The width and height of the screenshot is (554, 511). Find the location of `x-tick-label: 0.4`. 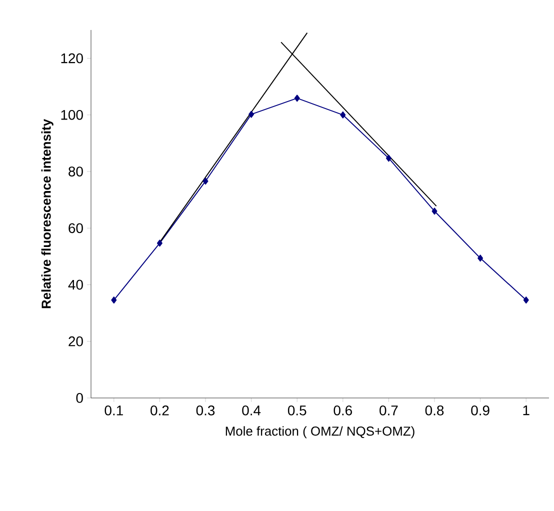

x-tick-label: 0.4 is located at coordinates (251, 410).